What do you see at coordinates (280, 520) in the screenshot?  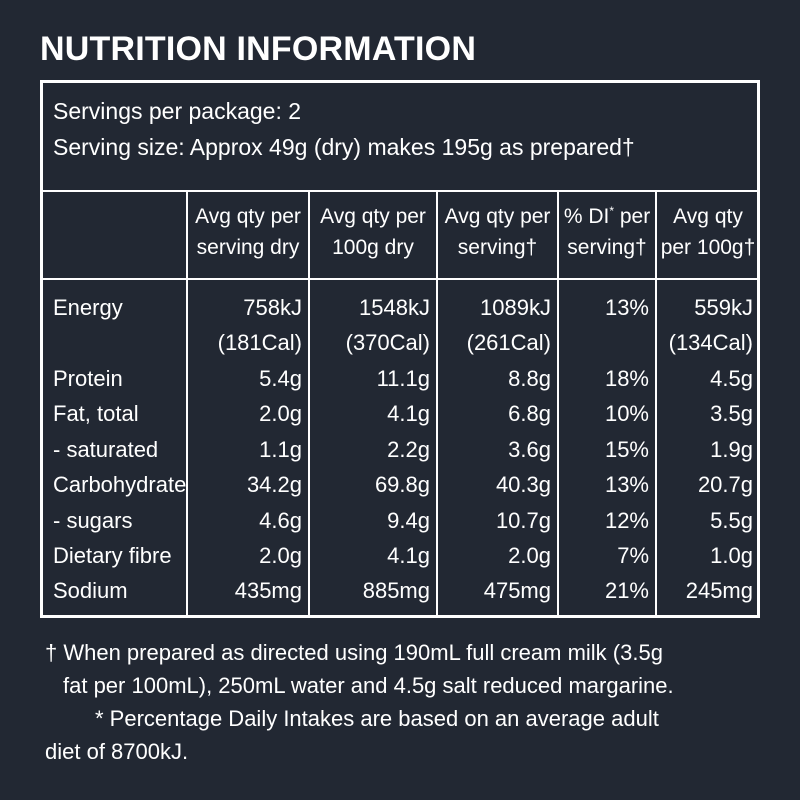 I see `value-cell: 4.6g` at bounding box center [280, 520].